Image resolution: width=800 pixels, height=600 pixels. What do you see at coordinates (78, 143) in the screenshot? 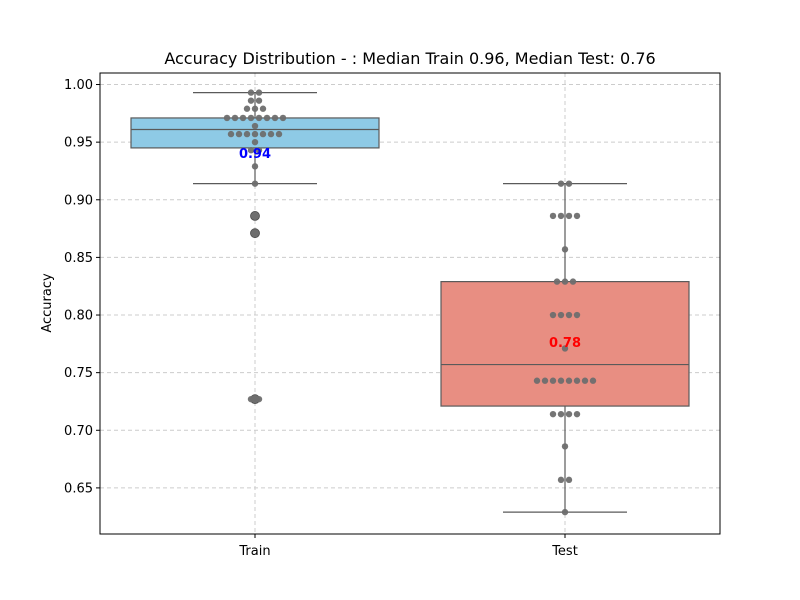
I see `y-tick-label: 0.95` at bounding box center [78, 143].